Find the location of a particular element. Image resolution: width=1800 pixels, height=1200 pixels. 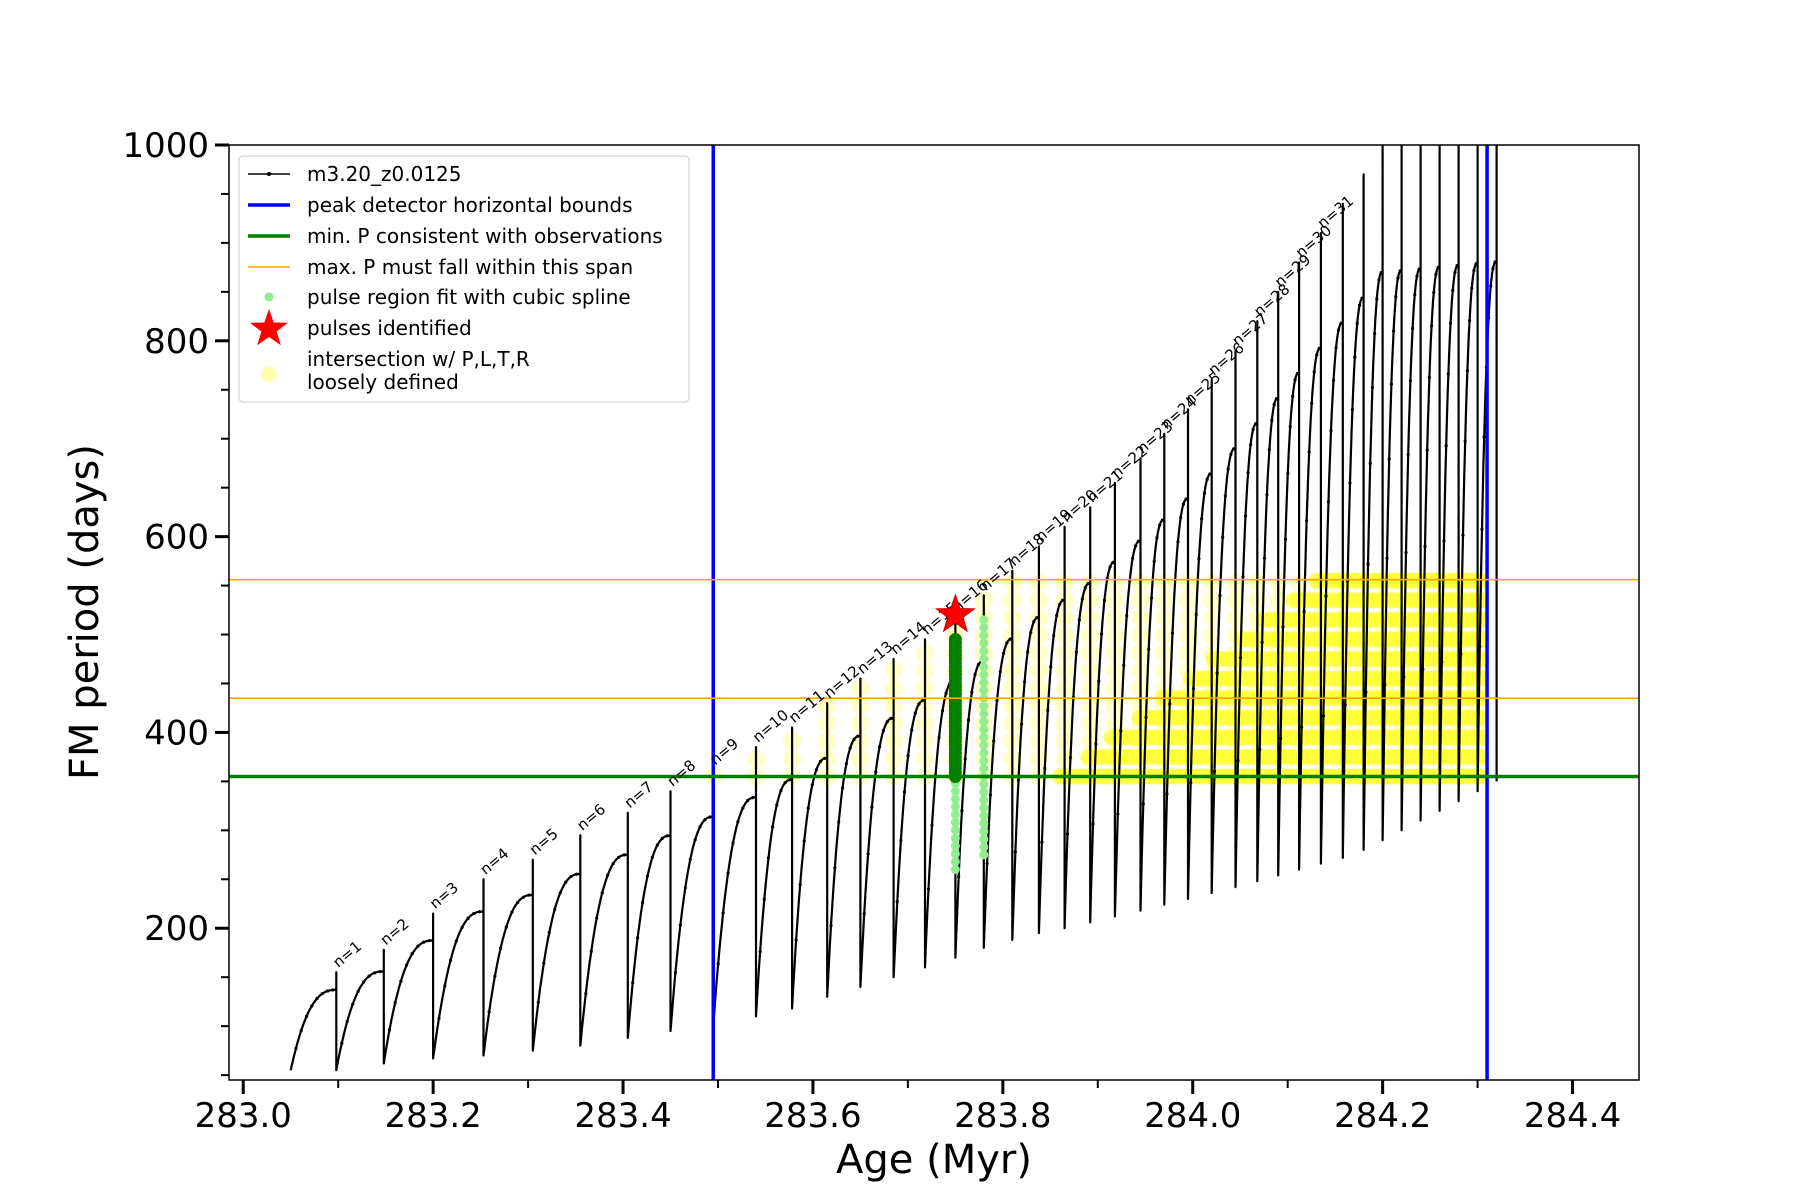

legend-label-intersection: intersection w/ P,L,T,R is located at coordinates (418, 359).